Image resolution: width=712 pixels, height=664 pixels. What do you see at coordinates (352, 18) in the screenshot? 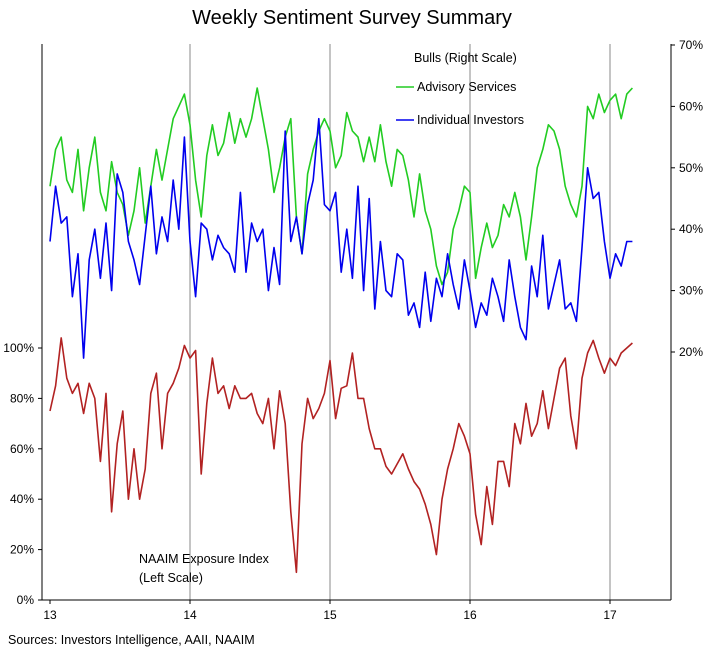
I see `chart-title: Weekly Sentiment Survey Summary` at bounding box center [352, 18].